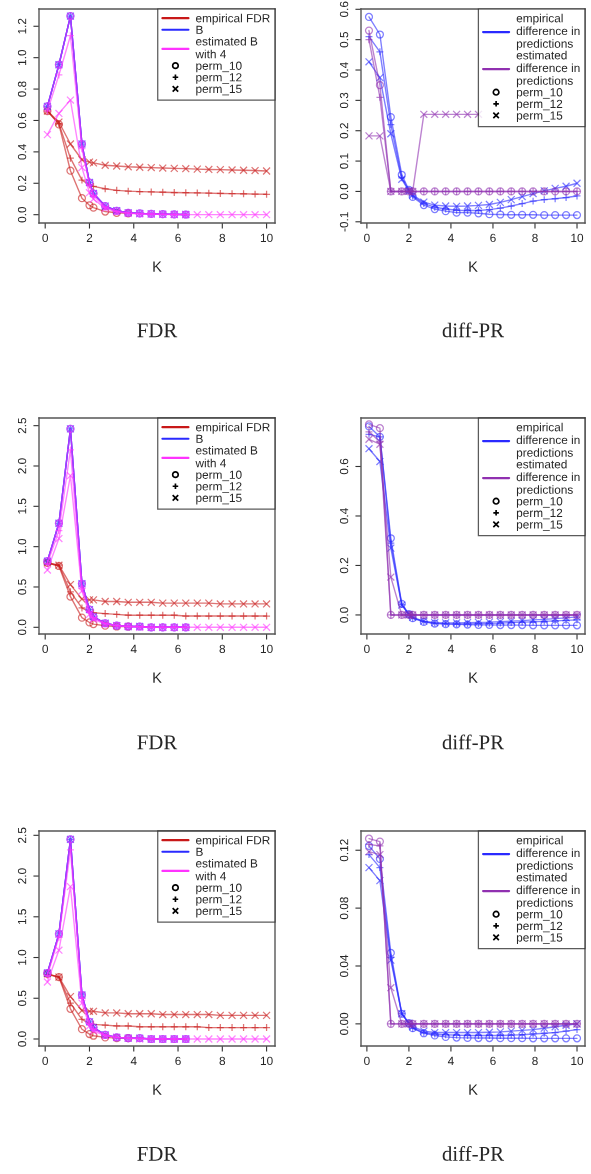 The image size is (591, 1174). Describe the element at coordinates (344, 850) in the screenshot. I see `y-tick-label: 0.12` at that location.